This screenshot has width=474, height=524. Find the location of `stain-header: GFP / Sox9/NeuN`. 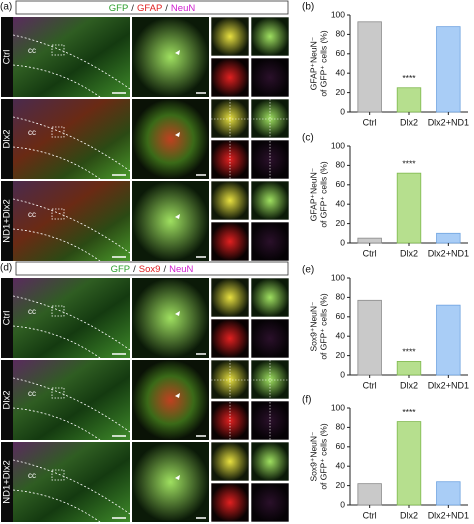

stain-header: GFP / Sox9/NeuN is located at coordinates (152, 269).